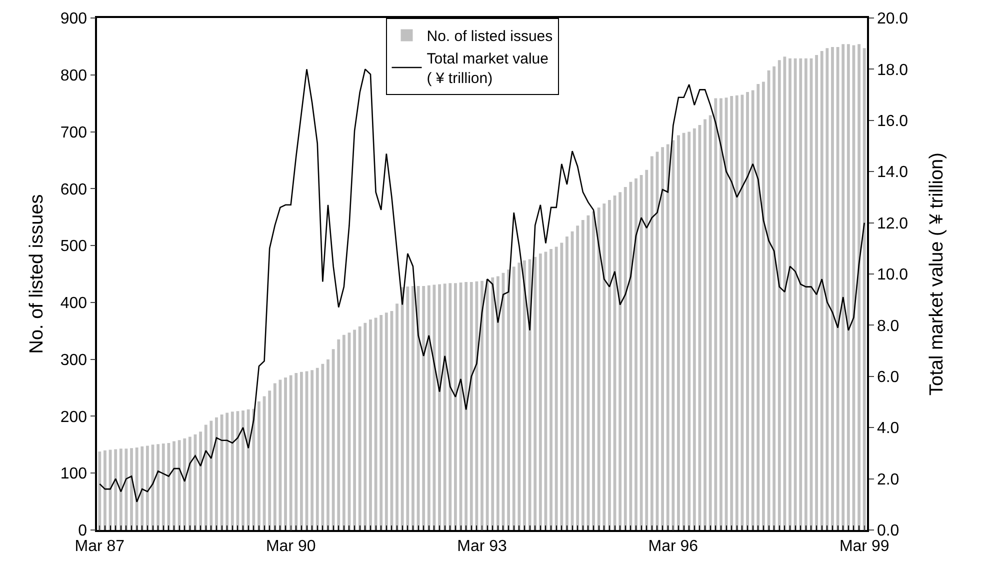 This screenshot has width=996, height=569. I want to click on y-tick-label: 900, so click(74, 19).